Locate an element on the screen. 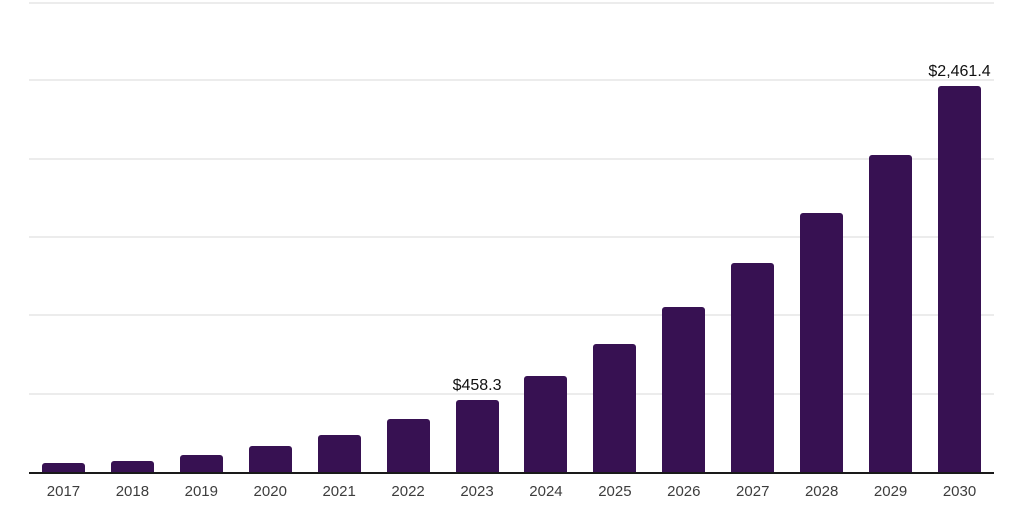 The height and width of the screenshot is (512, 1024). bar-2023 is located at coordinates (477, 436).